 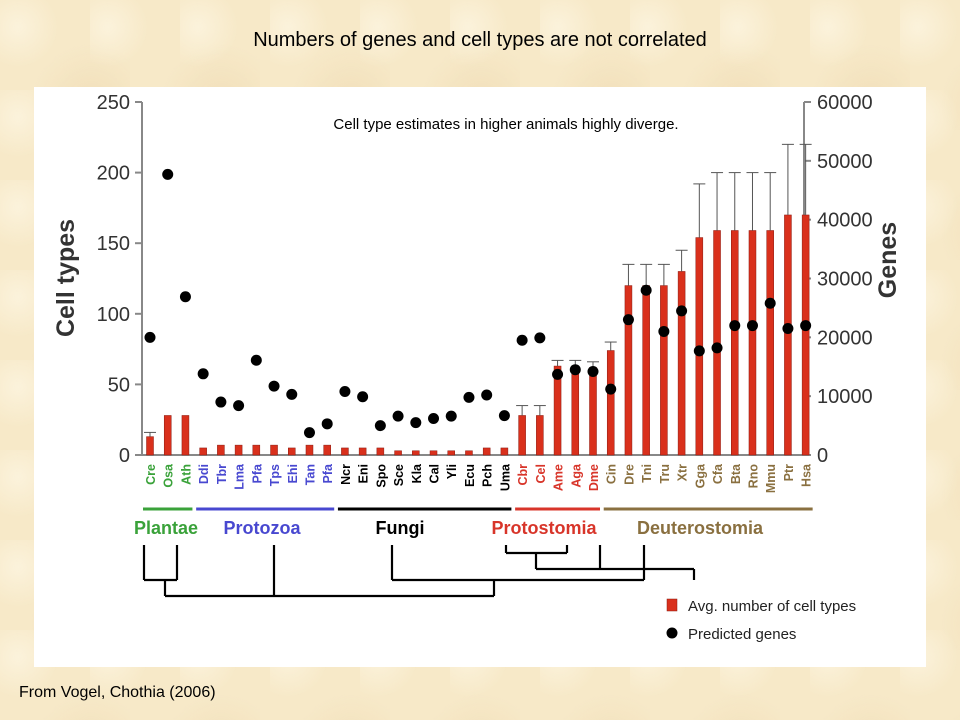 What do you see at coordinates (647, 473) in the screenshot?
I see `category-label: Tni` at bounding box center [647, 473].